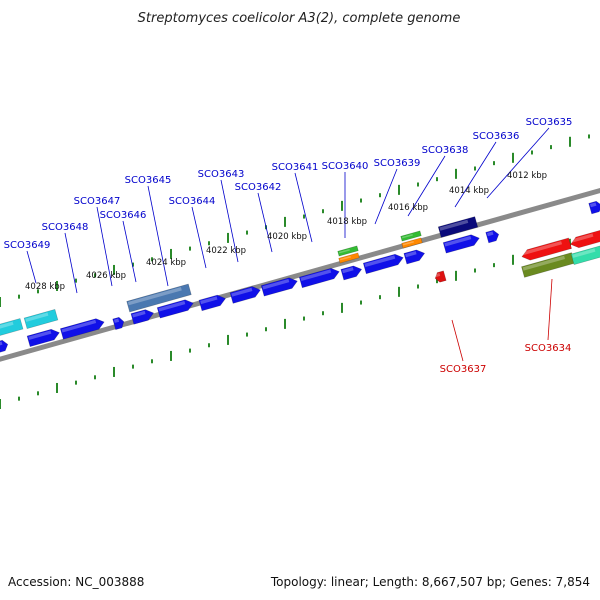 The image size is (600, 600). I want to click on gene-label-sco3636: SCO3636, so click(496, 136).